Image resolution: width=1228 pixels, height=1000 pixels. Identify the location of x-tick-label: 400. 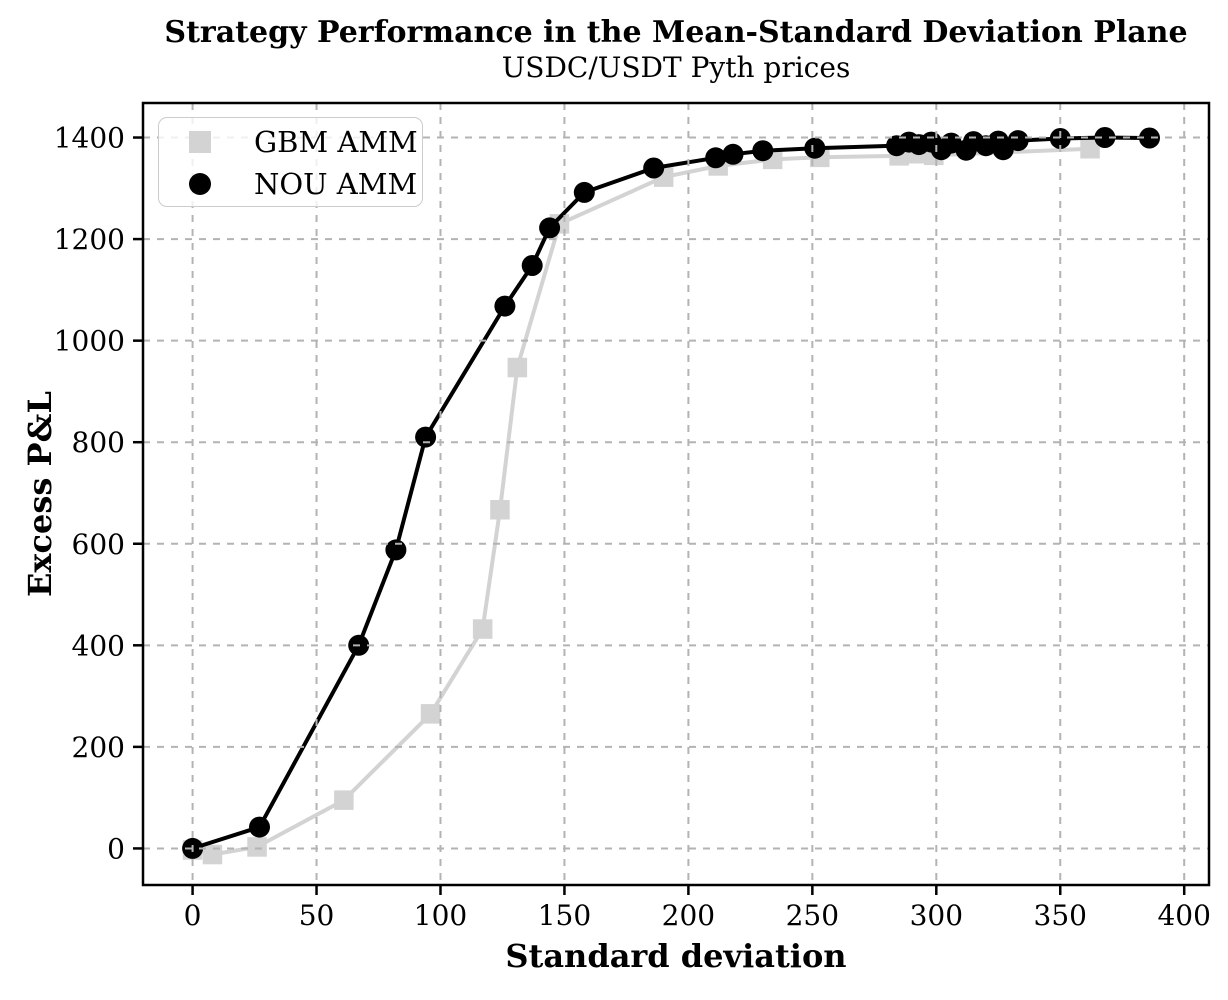
(1183, 915).